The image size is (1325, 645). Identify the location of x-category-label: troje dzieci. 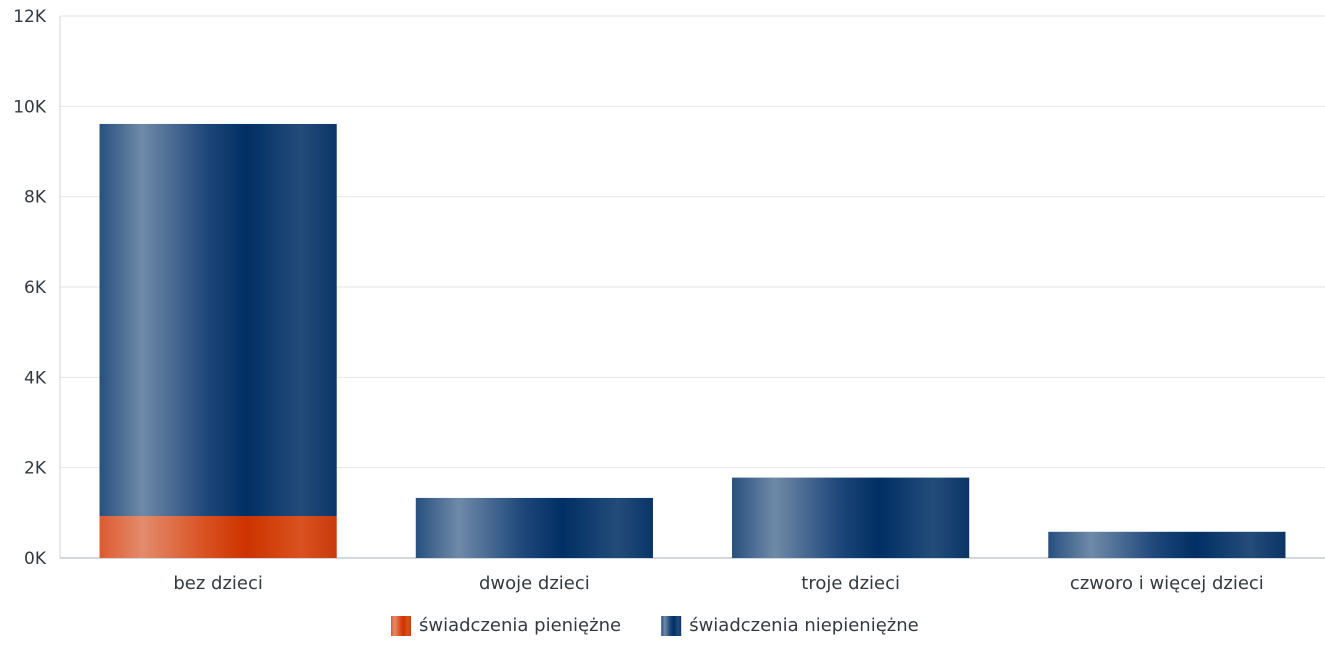
(850, 583).